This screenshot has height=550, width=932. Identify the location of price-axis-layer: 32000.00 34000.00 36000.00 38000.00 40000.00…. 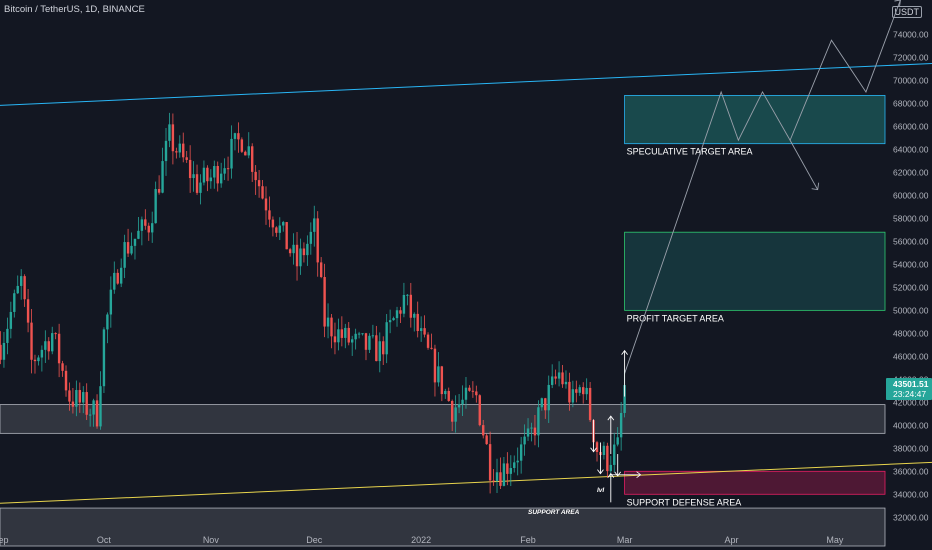
(909, 275).